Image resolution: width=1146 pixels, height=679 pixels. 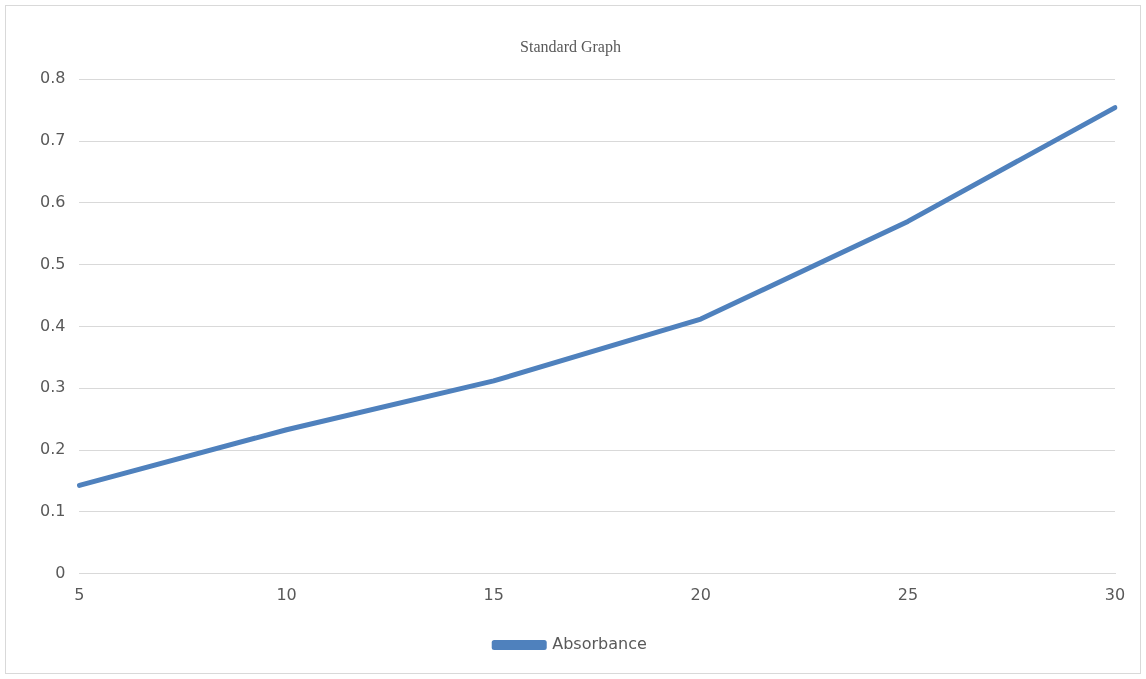 I want to click on y-tick-label: 0.3, so click(x=52, y=387).